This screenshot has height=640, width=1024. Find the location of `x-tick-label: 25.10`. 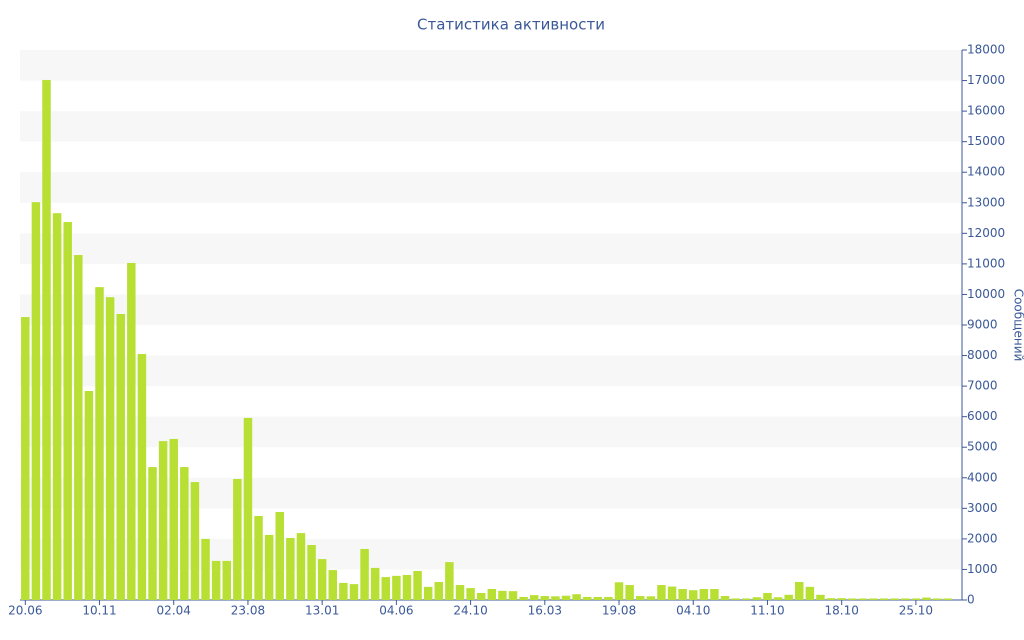

x-tick-label: 25.10 is located at coordinates (916, 611).